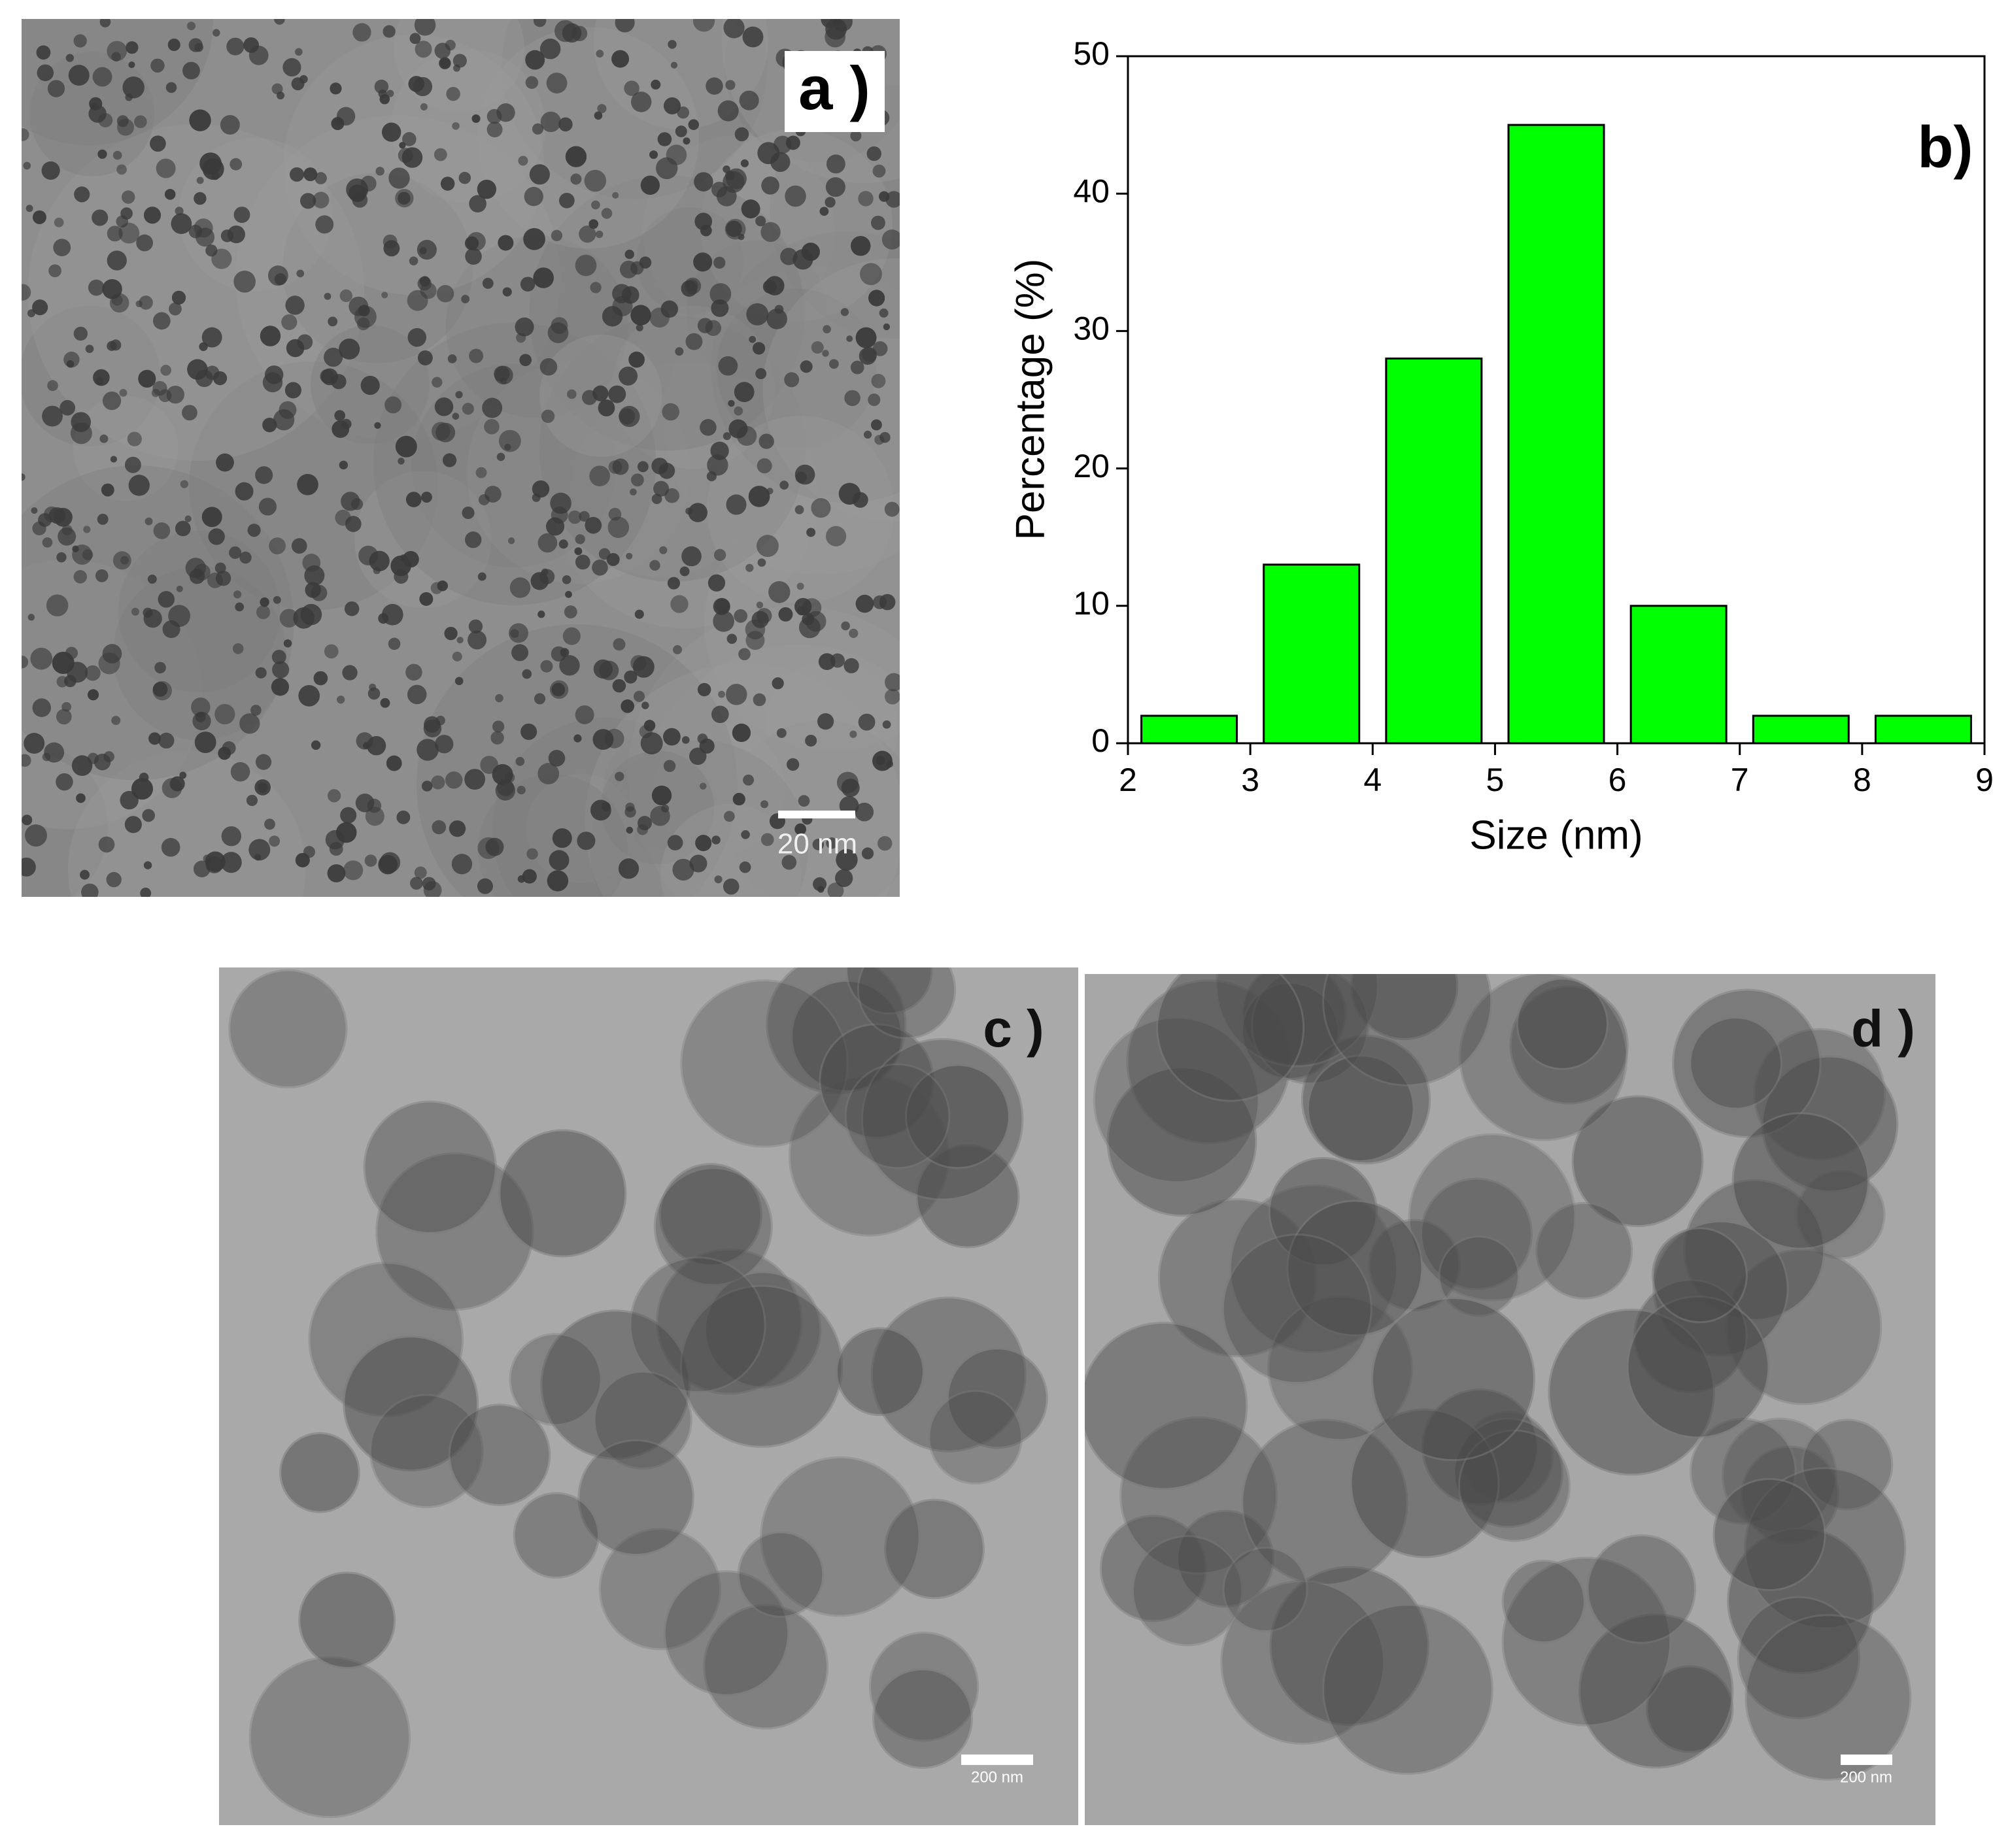 The width and height of the screenshot is (2010, 1848). I want to click on x-tick-label: 5, so click(1495, 780).